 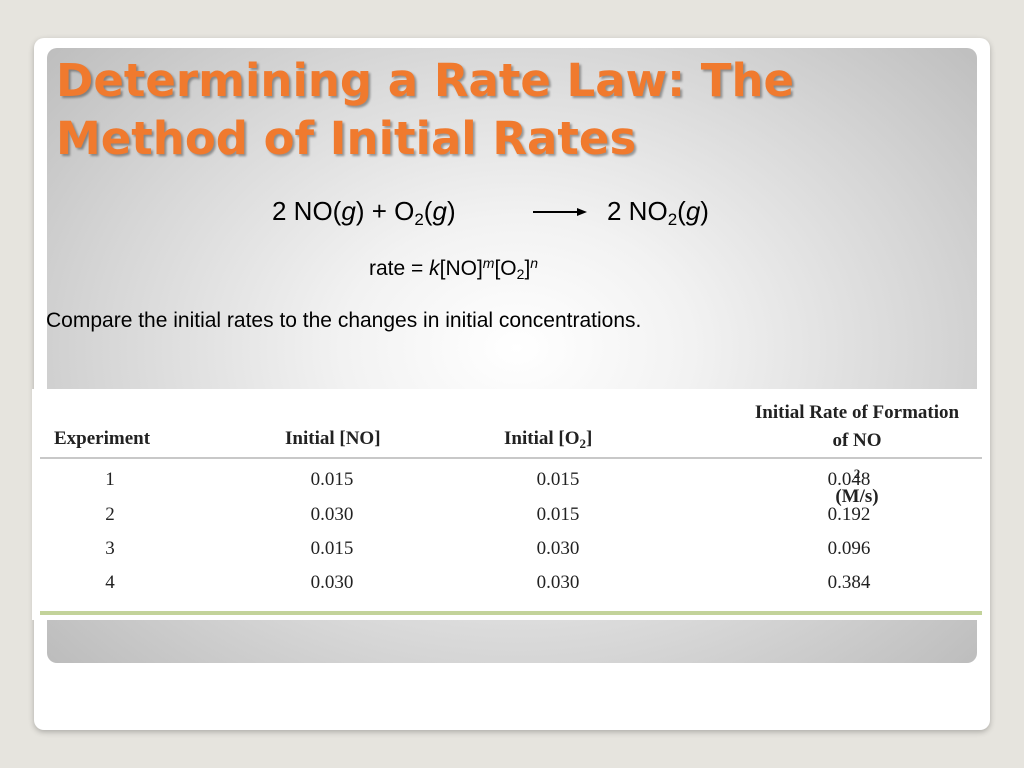 I want to click on cell-experiment: 1, so click(x=110, y=479).